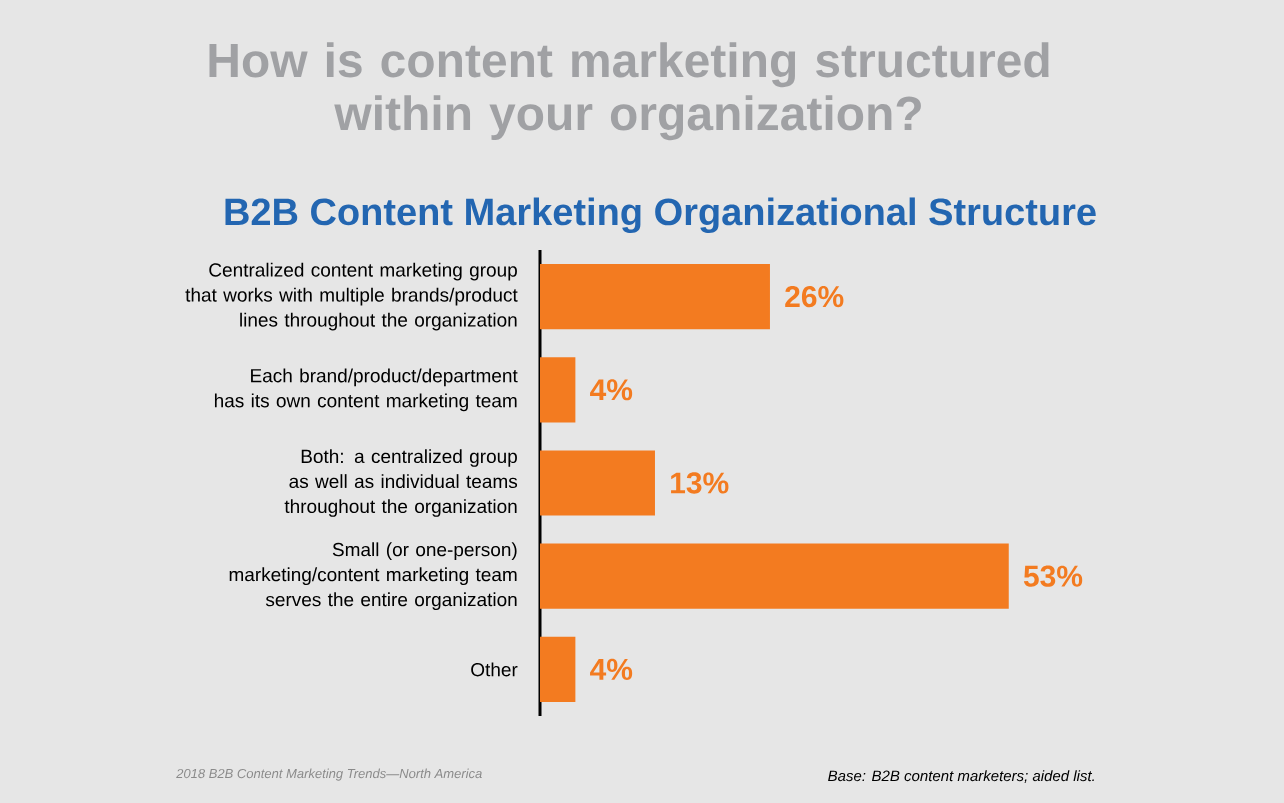 The image size is (1284, 803). Describe the element at coordinates (401, 483) in the screenshot. I see `y-tick-label: Both: a centralized group as well as individual teams throughout the organization` at that location.